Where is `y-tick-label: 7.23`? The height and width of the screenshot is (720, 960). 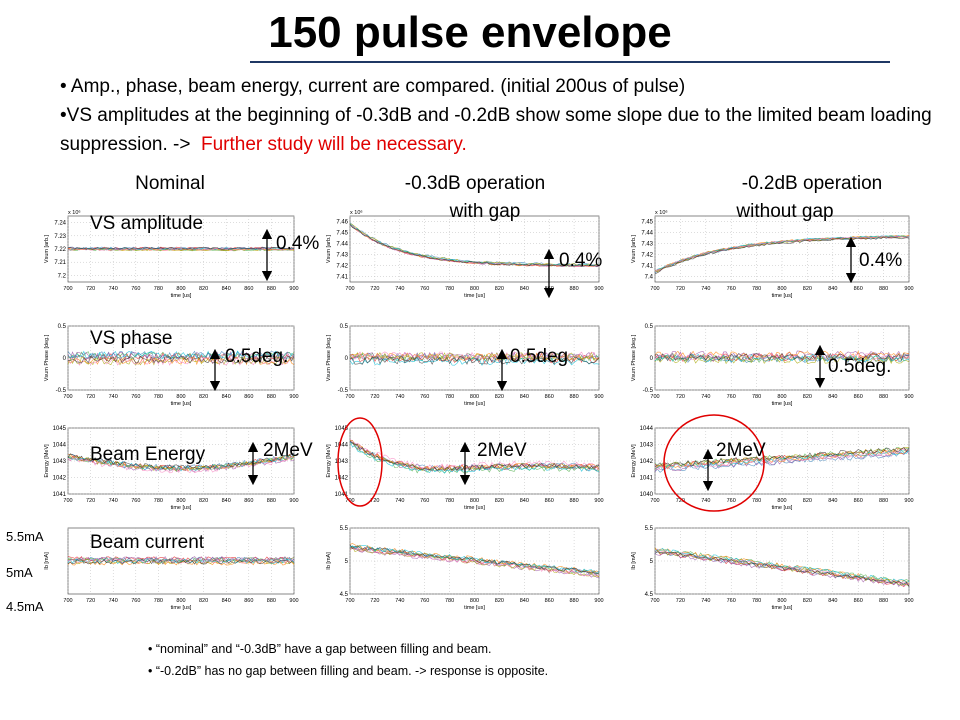
y-tick-label: 7.23 is located at coordinates (60, 237).